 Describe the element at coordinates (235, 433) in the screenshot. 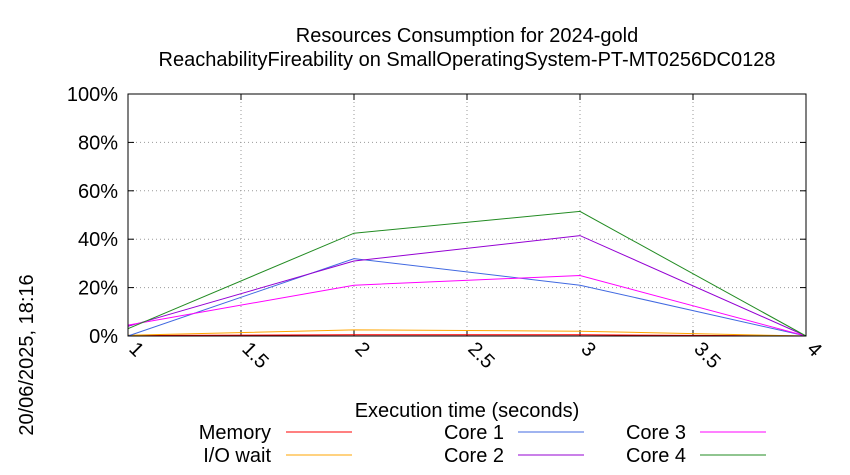

I see `legend-label: Memory` at that location.